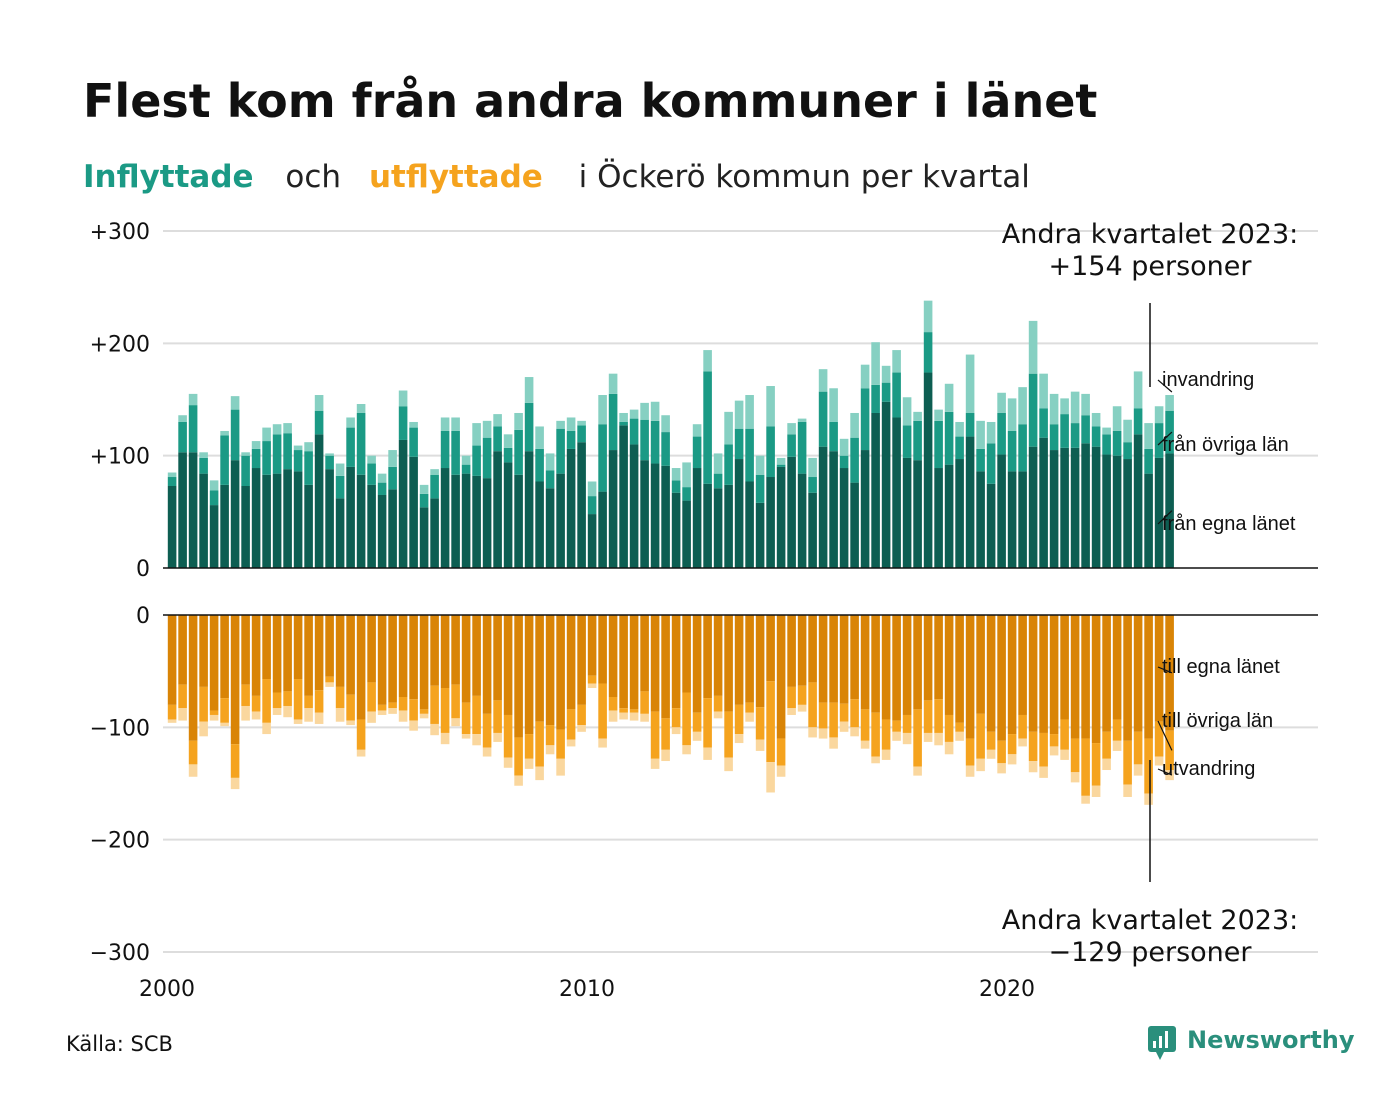 The height and width of the screenshot is (1120, 1400). Describe the element at coordinates (120, 785) in the screenshot. I see `y-ticks-lower: 0 −100 −200 −300` at that location.